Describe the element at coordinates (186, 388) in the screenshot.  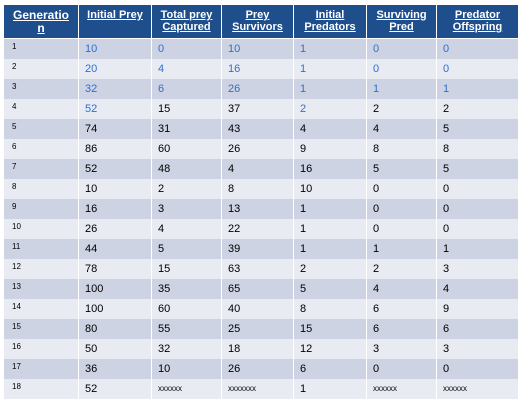
I see `total-prey-captured-cell: xxxxxx` at that location.